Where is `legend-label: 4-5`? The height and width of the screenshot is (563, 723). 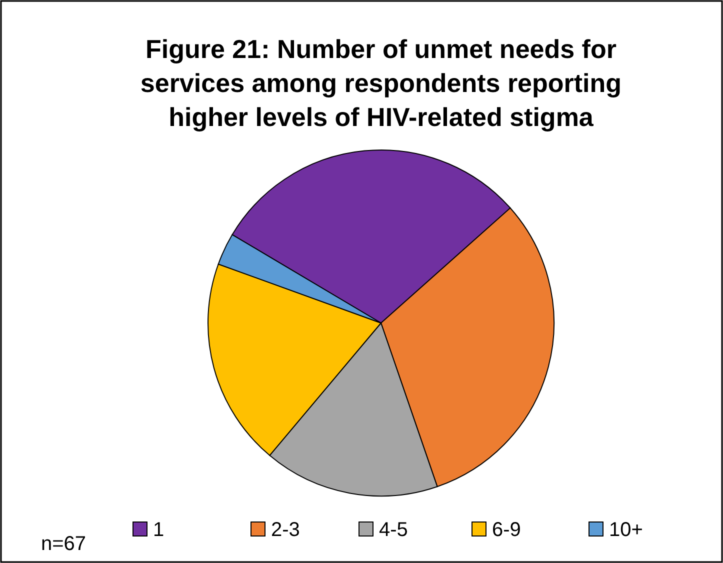
legend-label: 4-5 is located at coordinates (393, 530).